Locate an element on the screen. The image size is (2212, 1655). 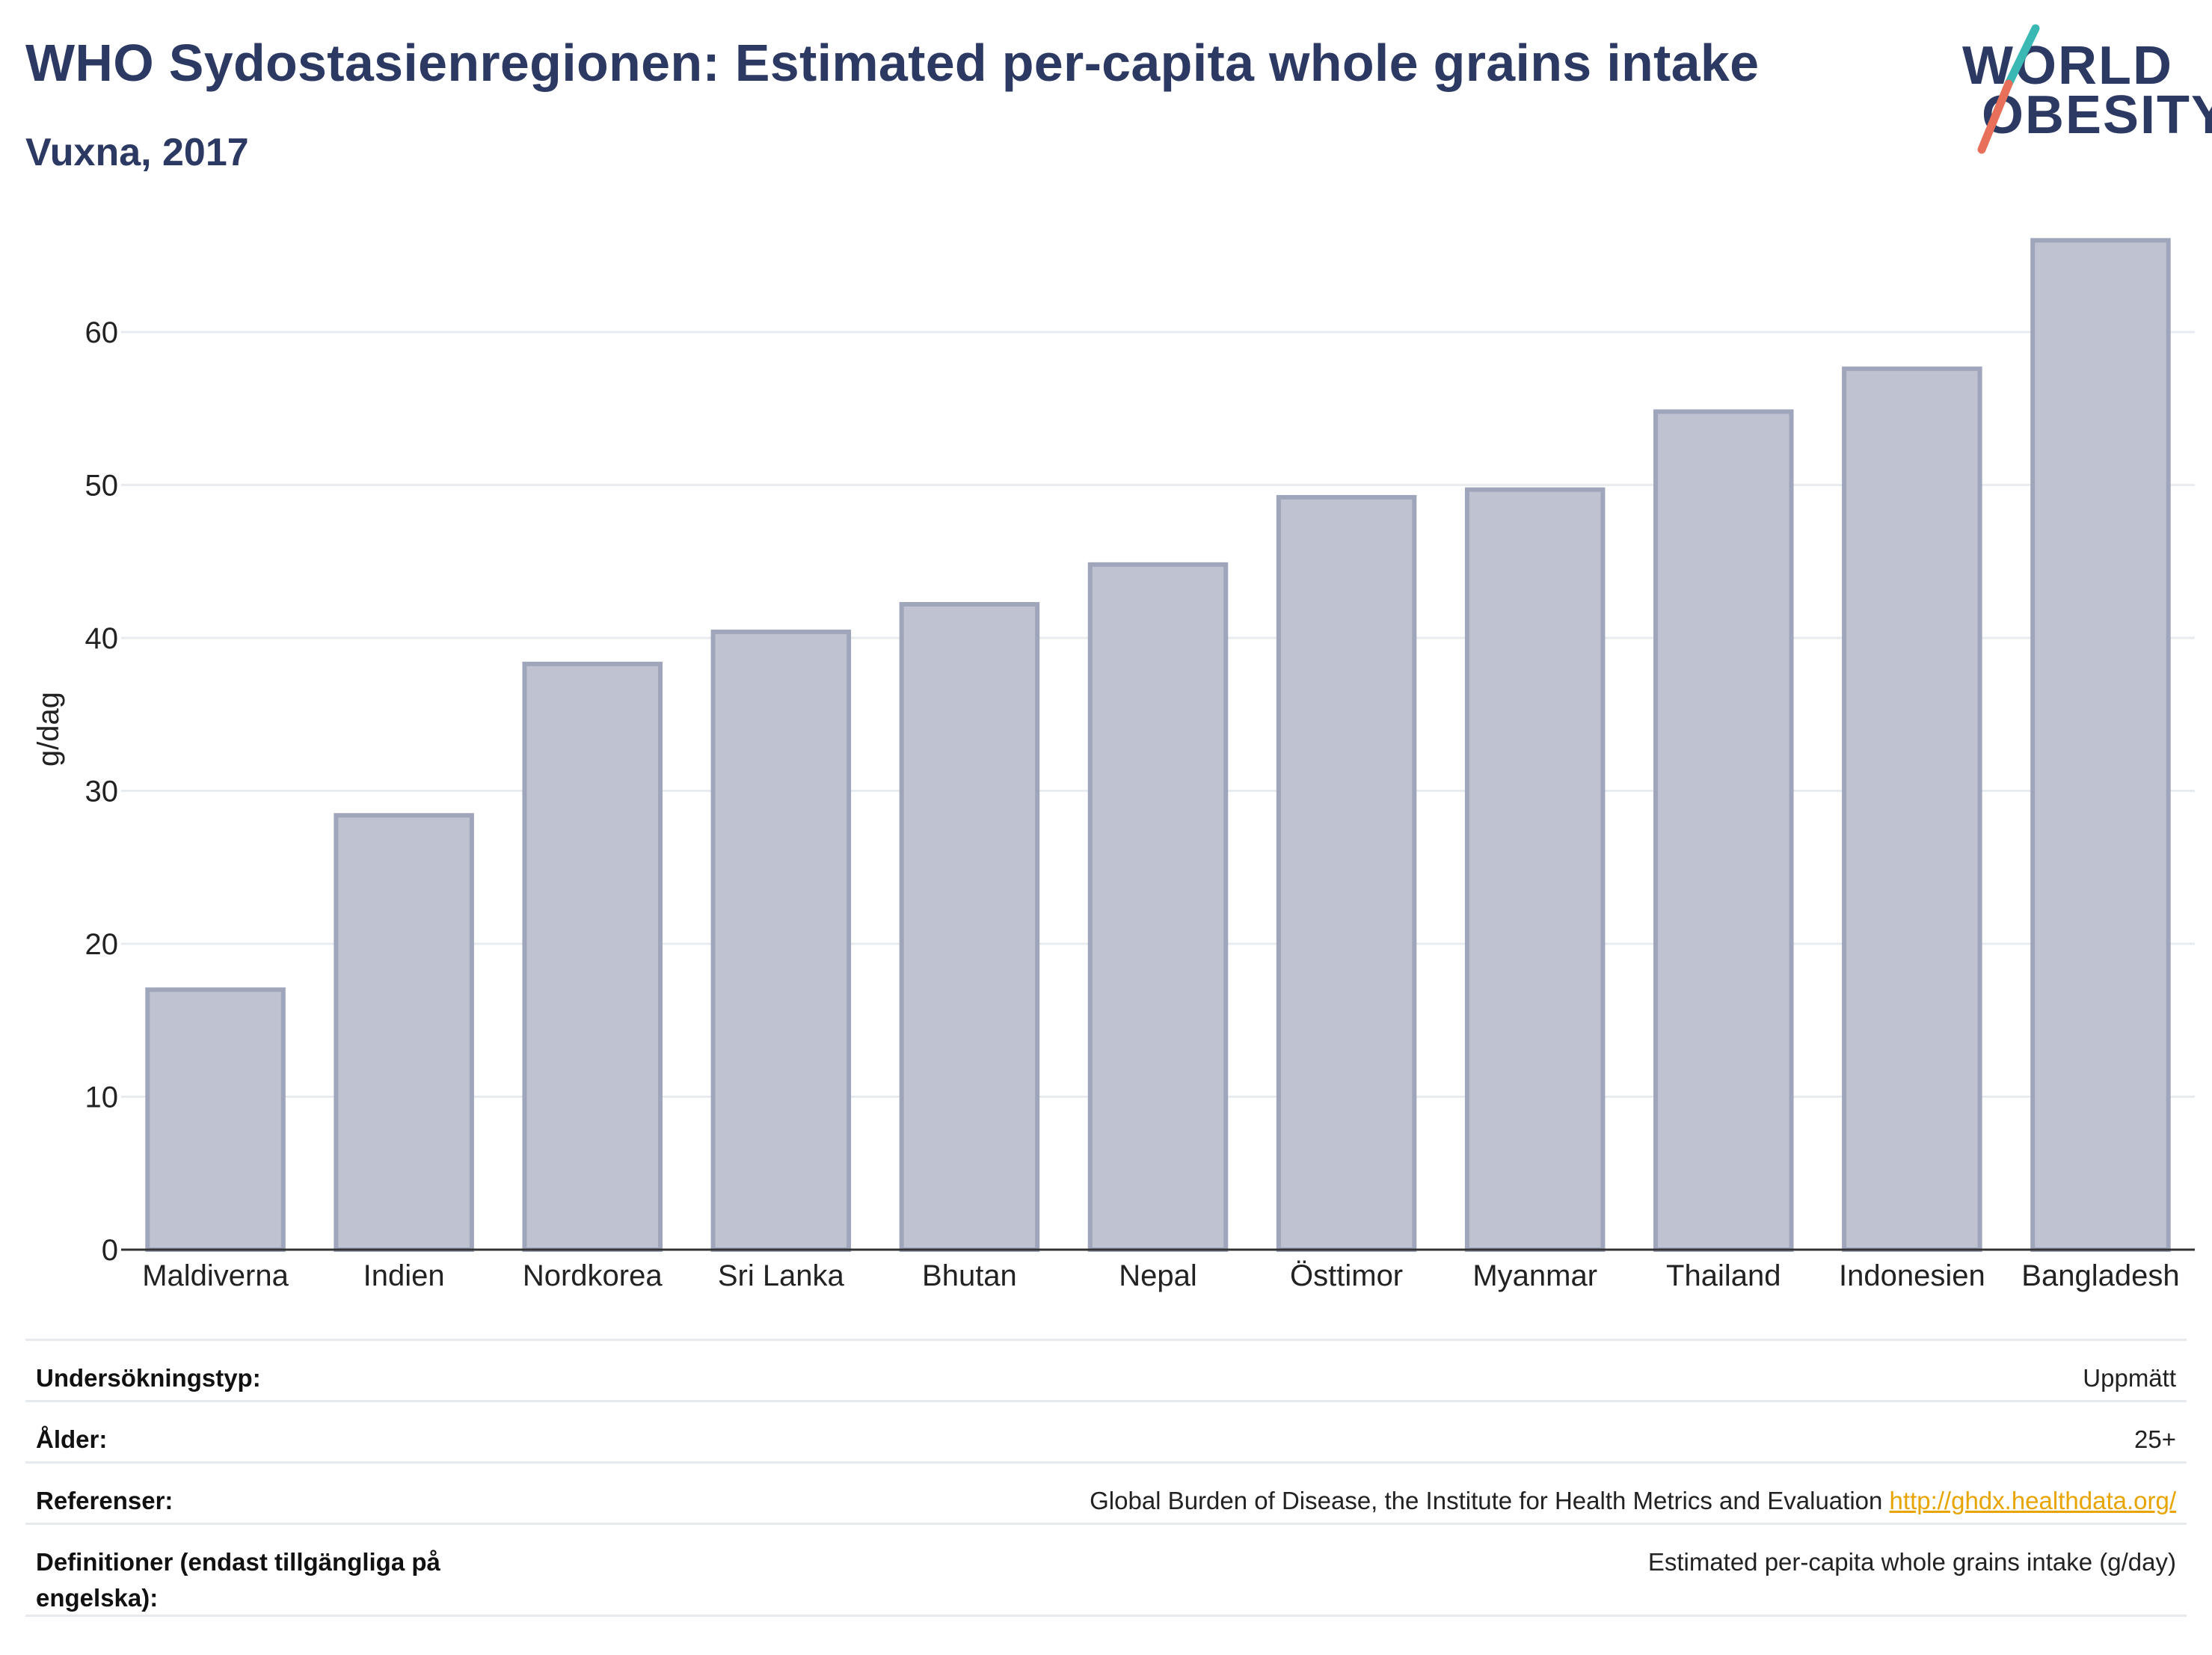
y-tick-label: 60 is located at coordinates (102, 332).